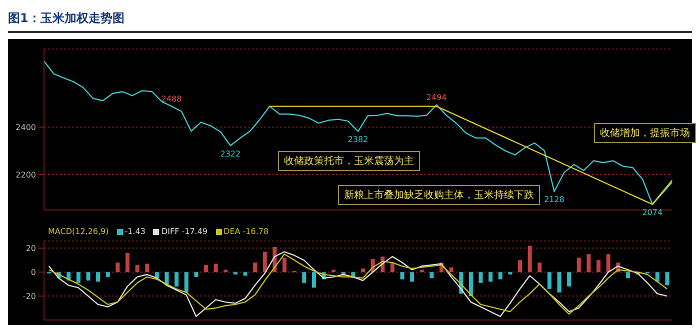 Image resolution: width=700 pixels, height=330 pixels. What do you see at coordinates (439, 195) in the screenshot?
I see `annotation: 新粮上市叠加缺乏收购主体，玉米持续下跌` at bounding box center [439, 195].